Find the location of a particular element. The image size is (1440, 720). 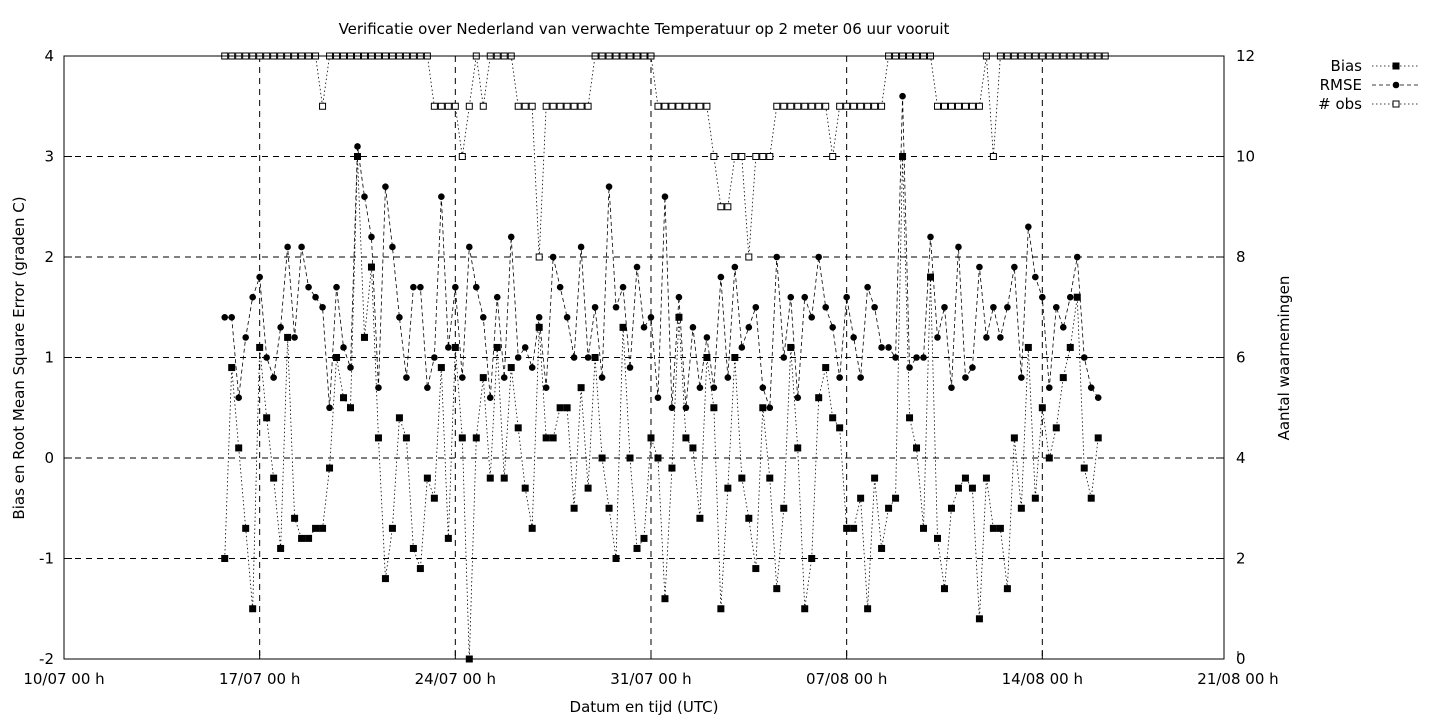

y2-tick-label: 2 is located at coordinates (1241, 559).